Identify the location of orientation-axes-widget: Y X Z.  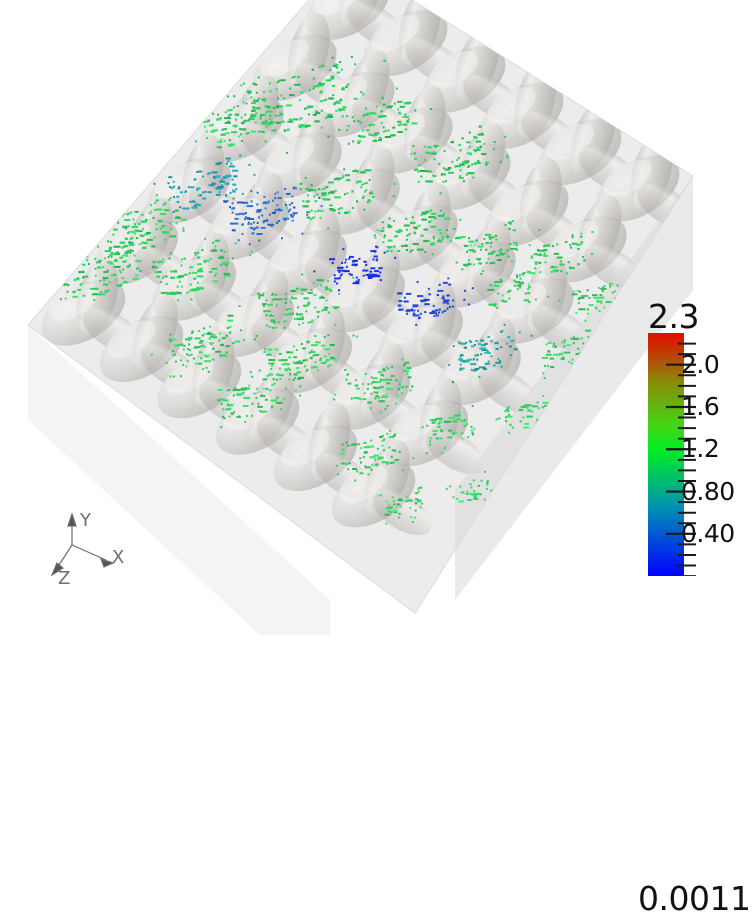
(85, 550).